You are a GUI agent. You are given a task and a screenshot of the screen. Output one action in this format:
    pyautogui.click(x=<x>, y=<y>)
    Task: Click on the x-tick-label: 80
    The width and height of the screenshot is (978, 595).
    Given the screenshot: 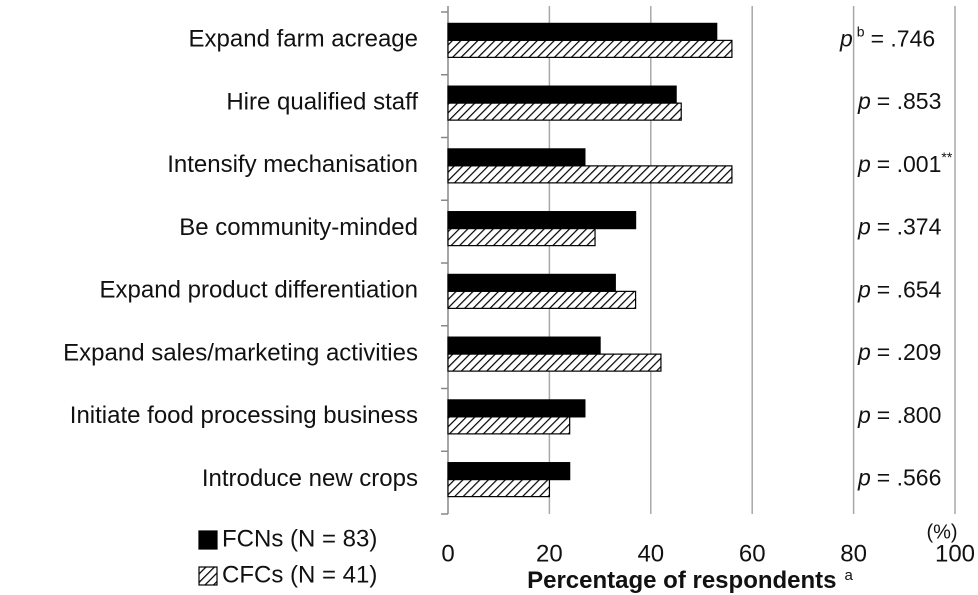 What is the action you would take?
    pyautogui.click(x=853, y=553)
    